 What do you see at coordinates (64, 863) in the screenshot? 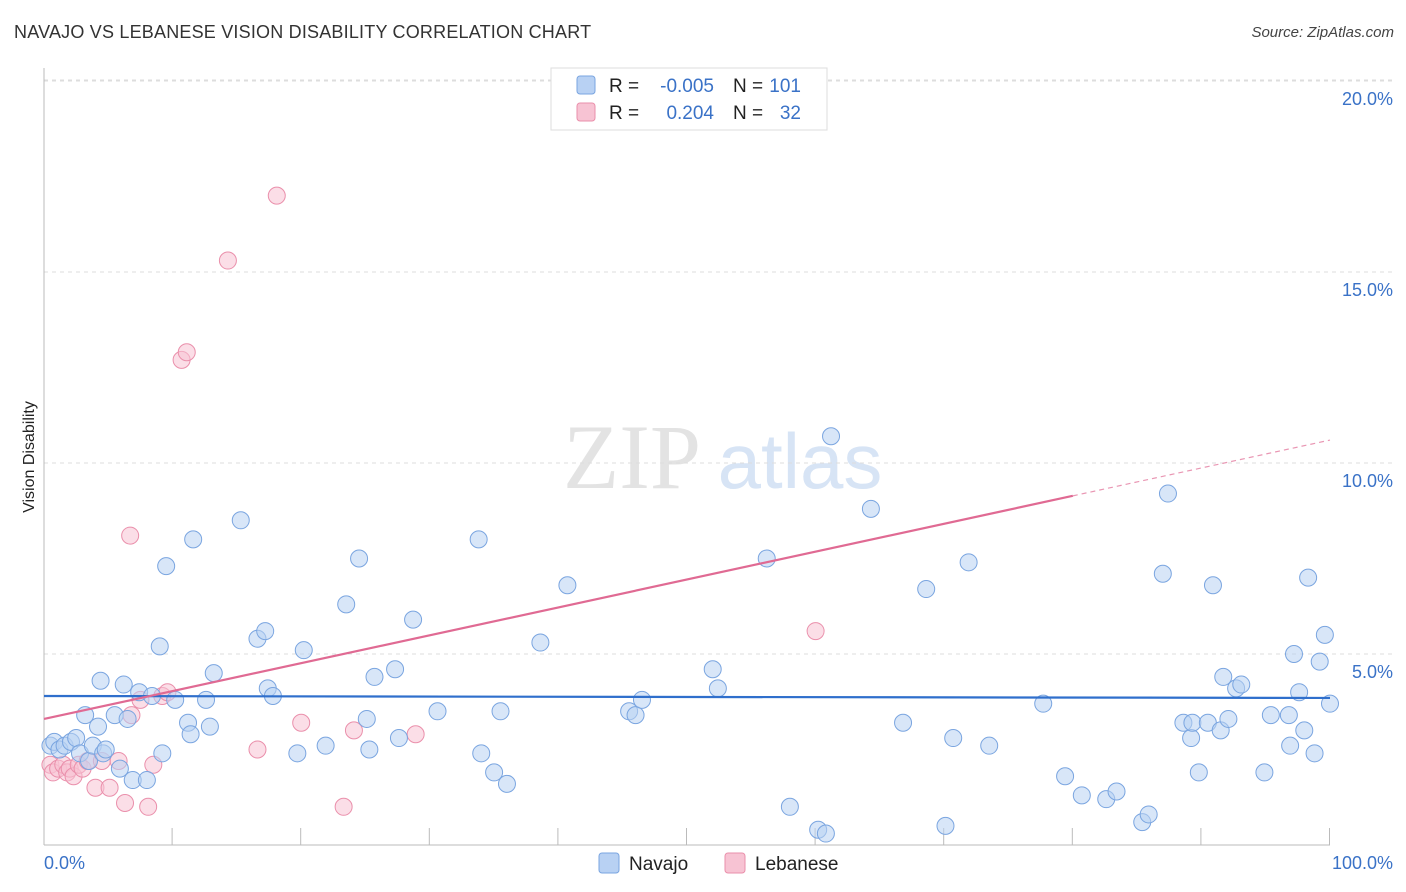
I see `x-tick-min: 0.0%` at bounding box center [64, 863].